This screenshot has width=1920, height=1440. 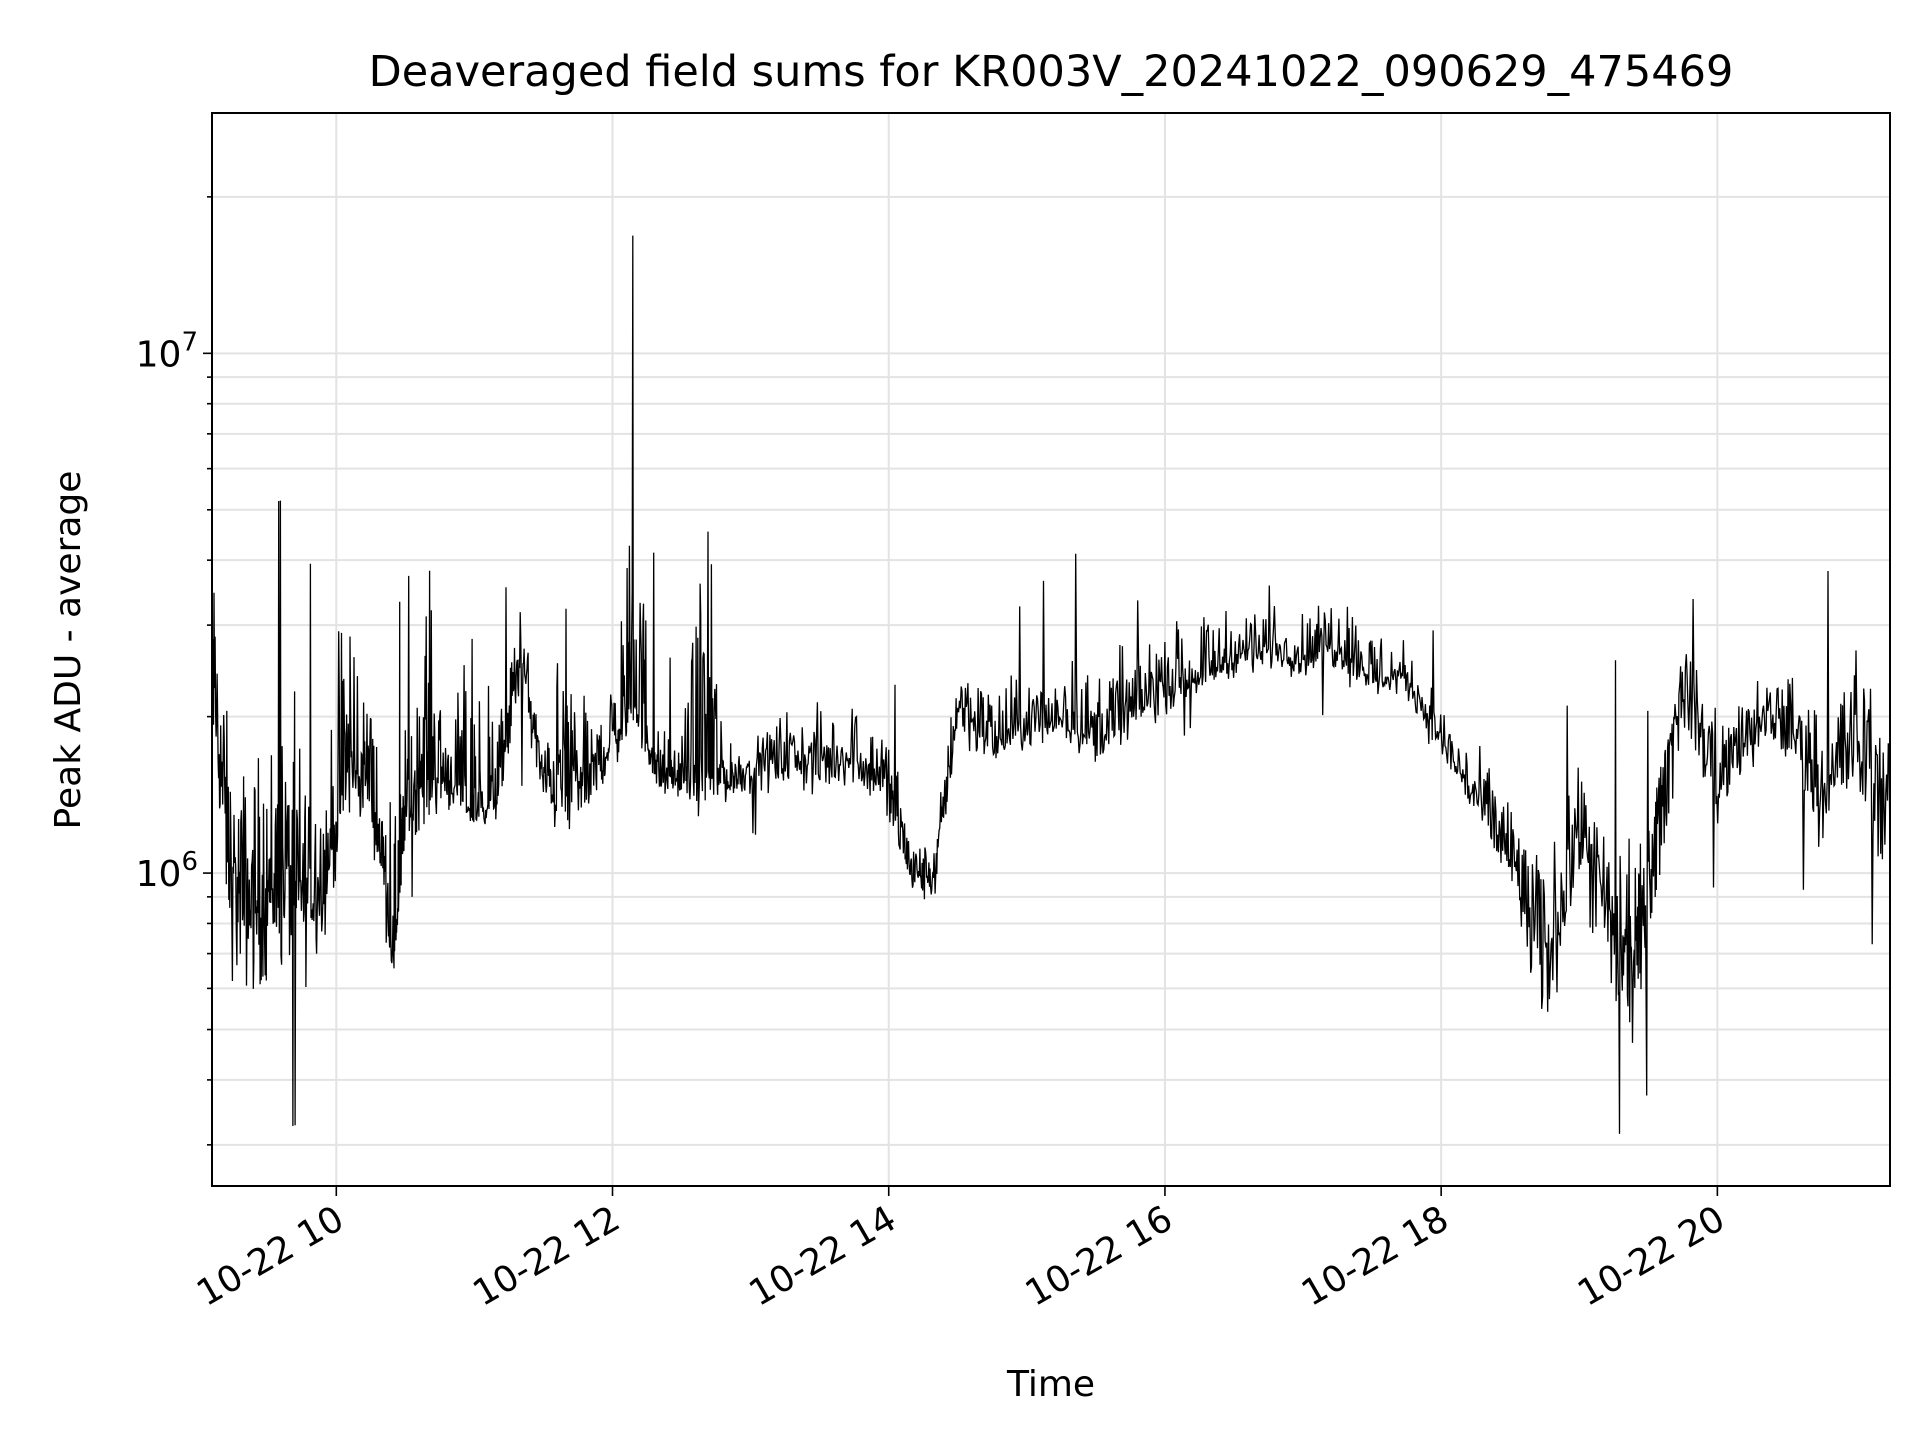 I want to click on y-tick-exponent: 7, so click(x=189, y=342).